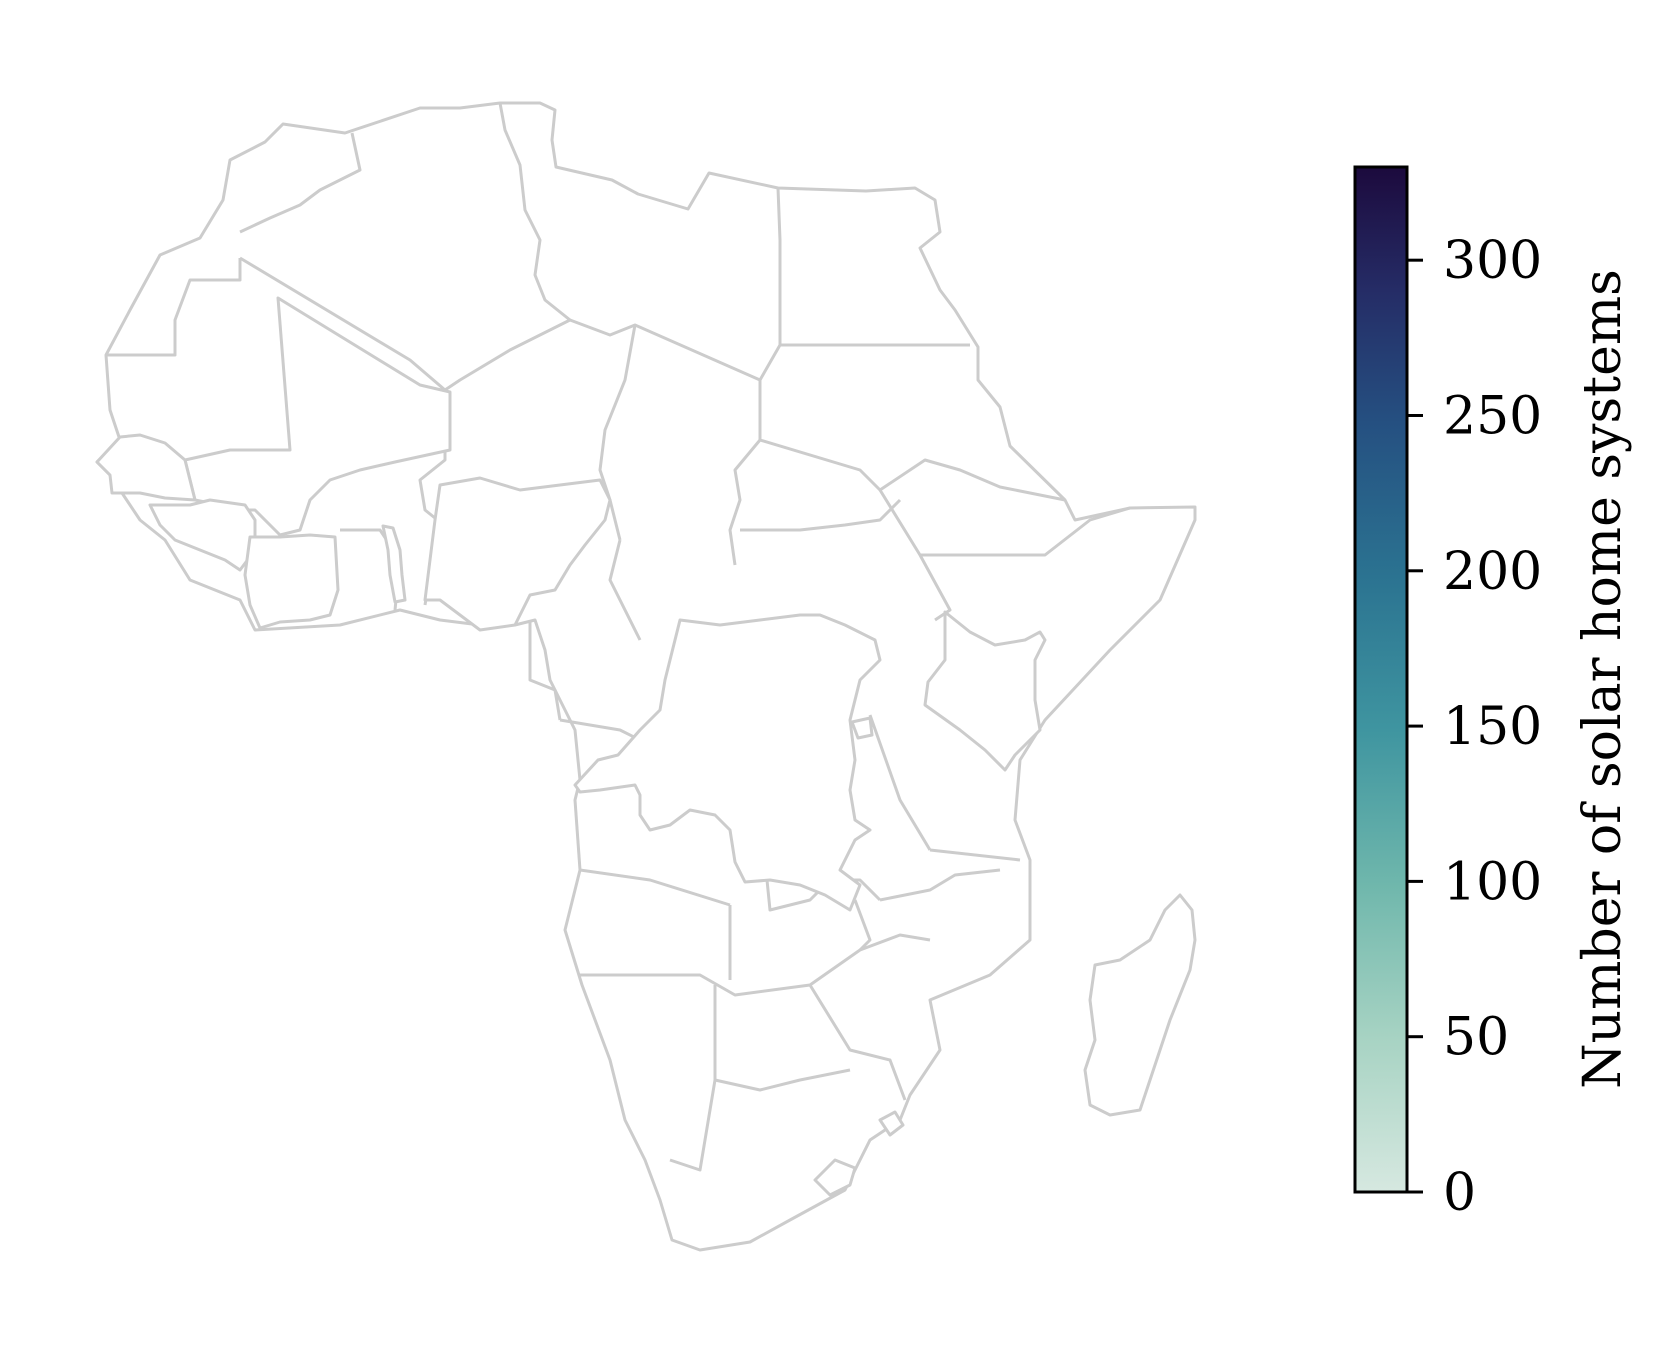  Describe the element at coordinates (1492, 261) in the screenshot. I see `colorbar-tick-label: 300` at that location.